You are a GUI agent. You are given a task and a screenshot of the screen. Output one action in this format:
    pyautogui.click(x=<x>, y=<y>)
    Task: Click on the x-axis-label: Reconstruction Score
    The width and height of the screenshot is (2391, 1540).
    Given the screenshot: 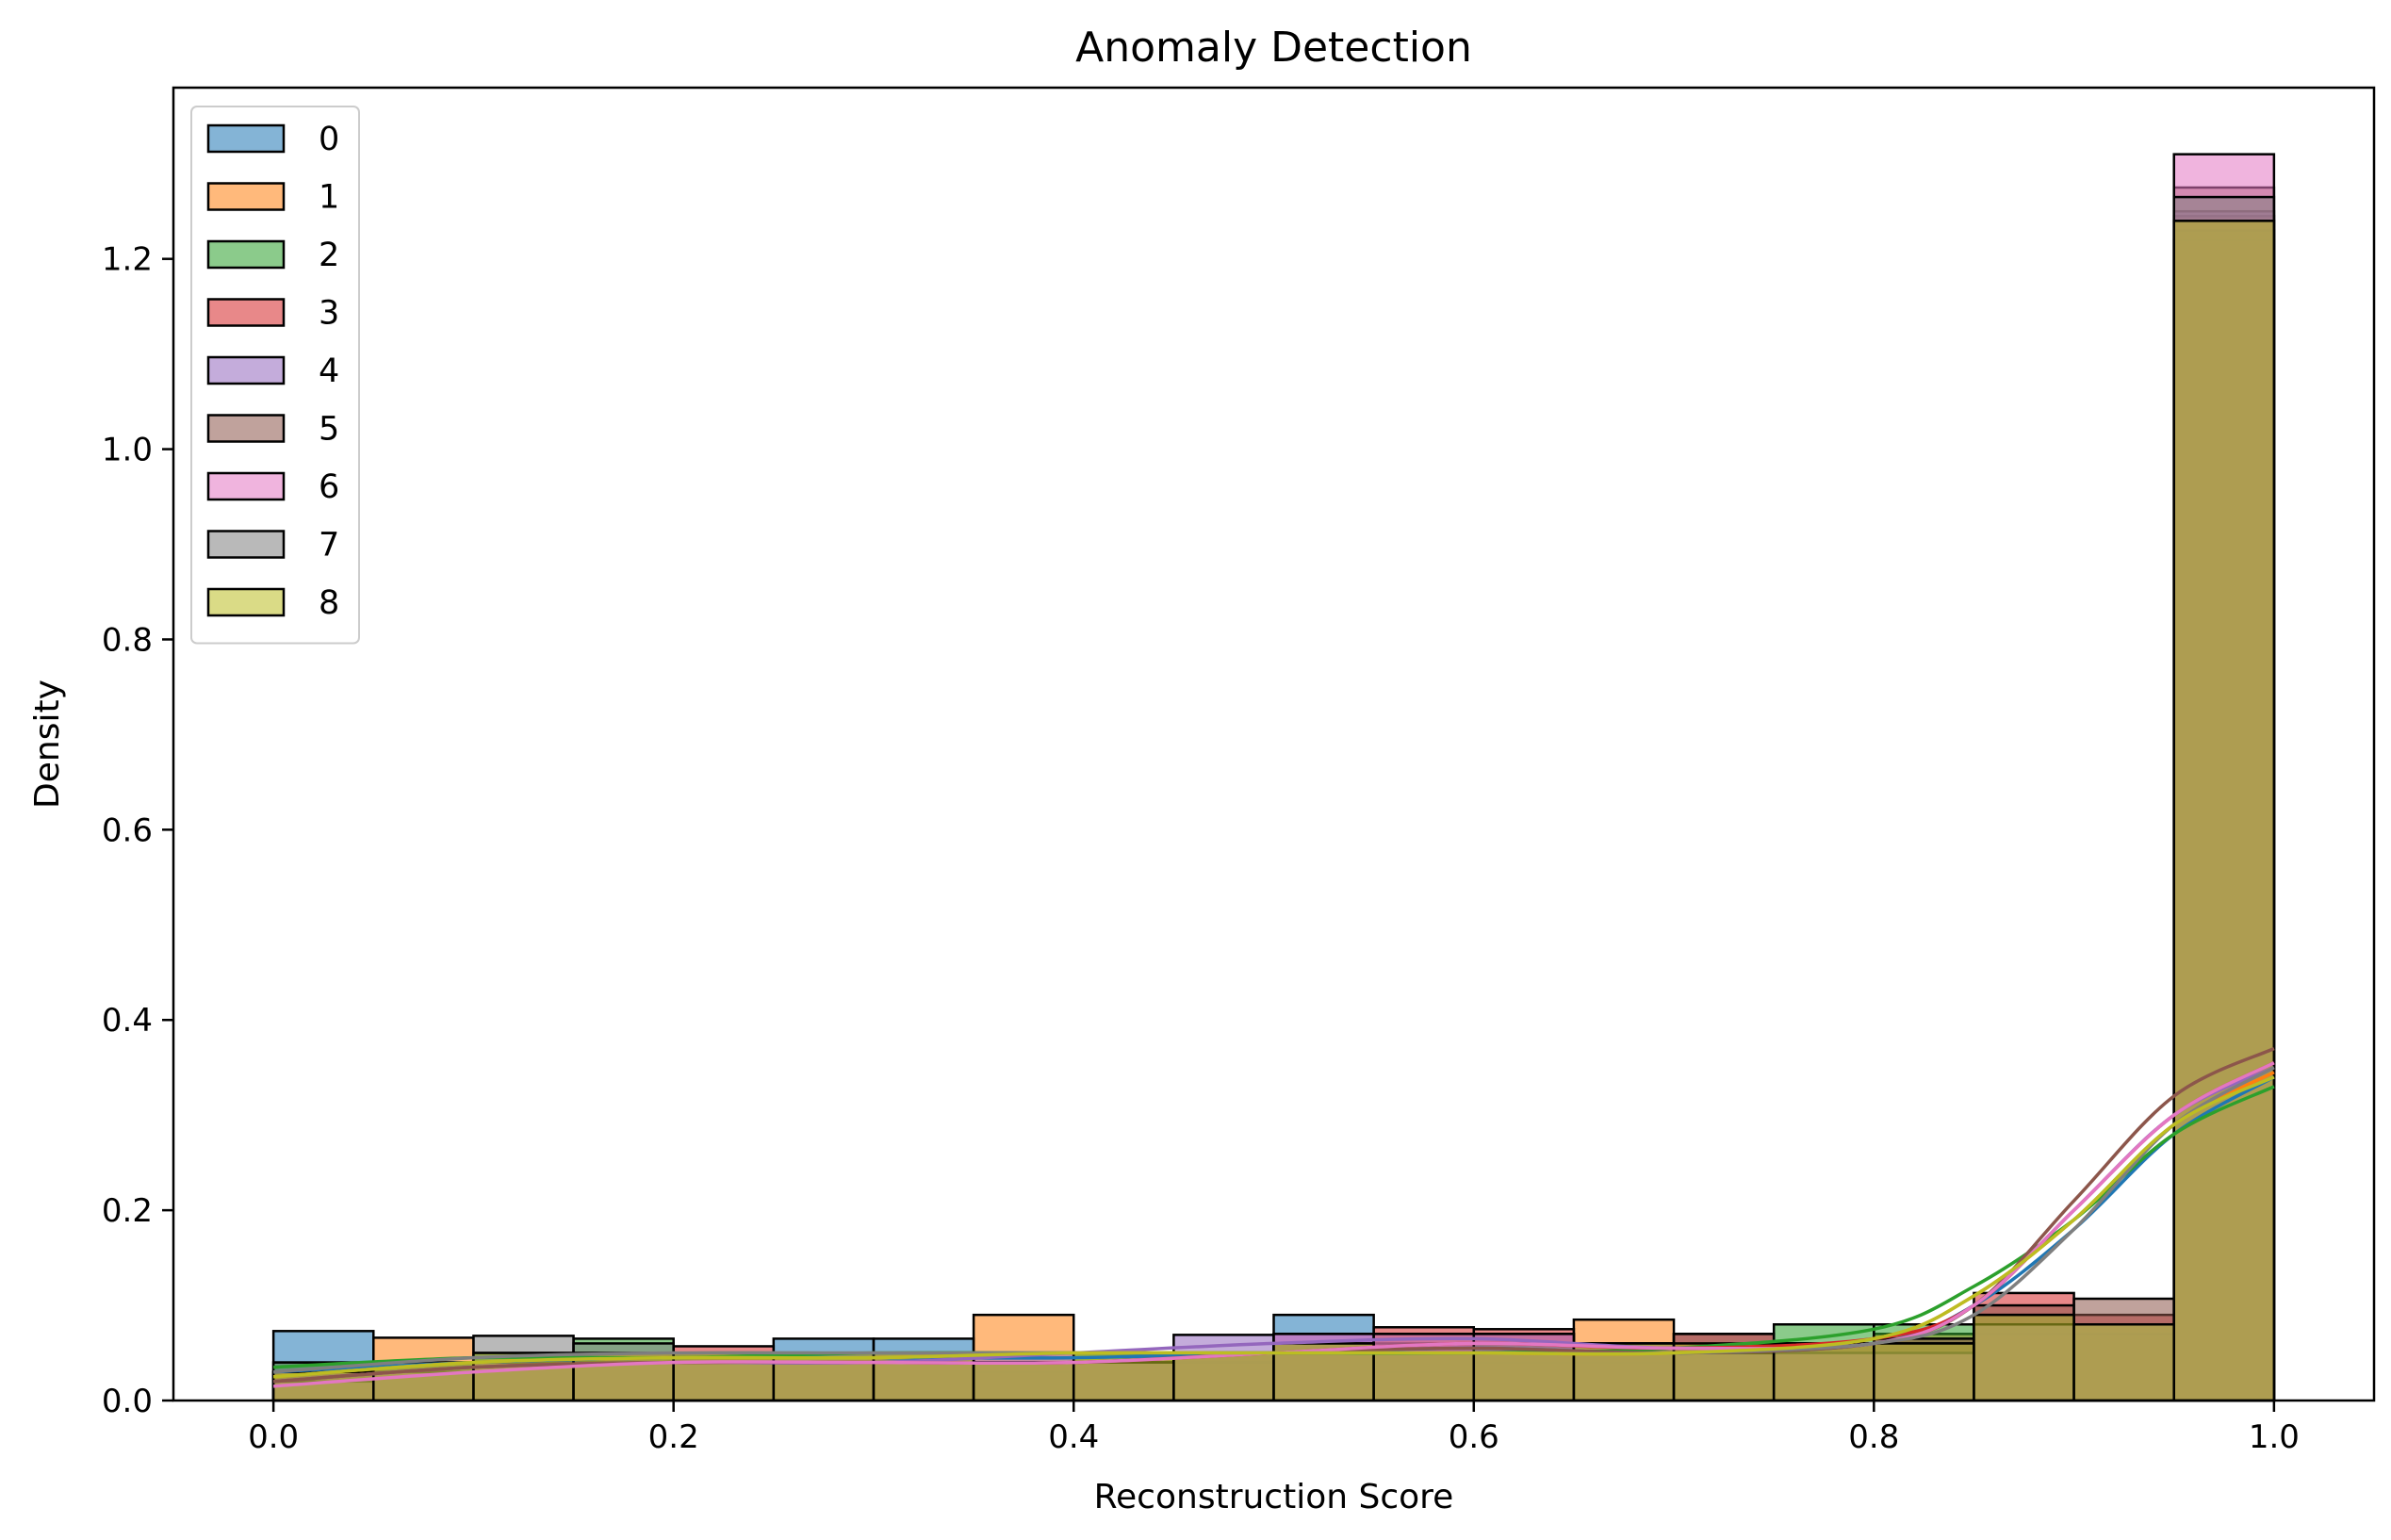 What is the action you would take?
    pyautogui.click(x=1274, y=1497)
    